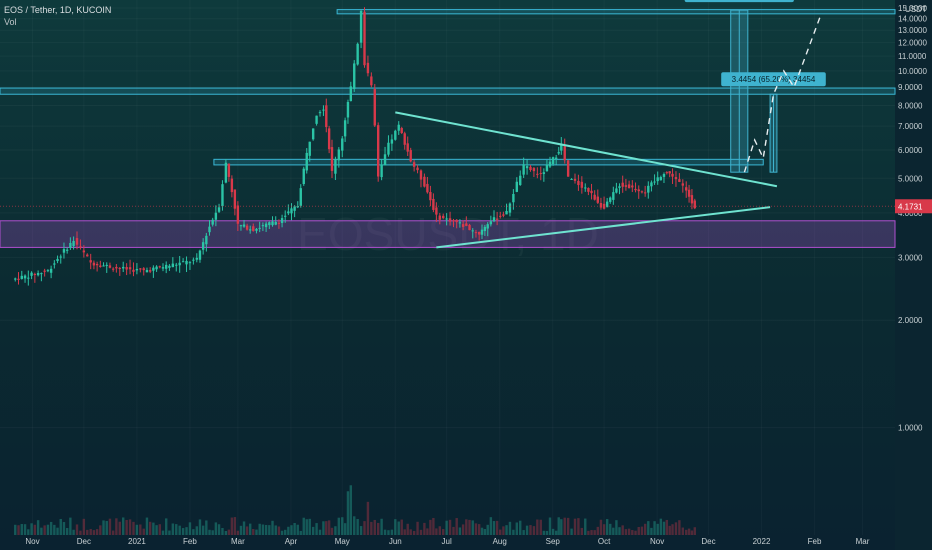 This screenshot has width=932, height=550. Describe the element at coordinates (488, 162) in the screenshot. I see `zone-cyan` at that location.